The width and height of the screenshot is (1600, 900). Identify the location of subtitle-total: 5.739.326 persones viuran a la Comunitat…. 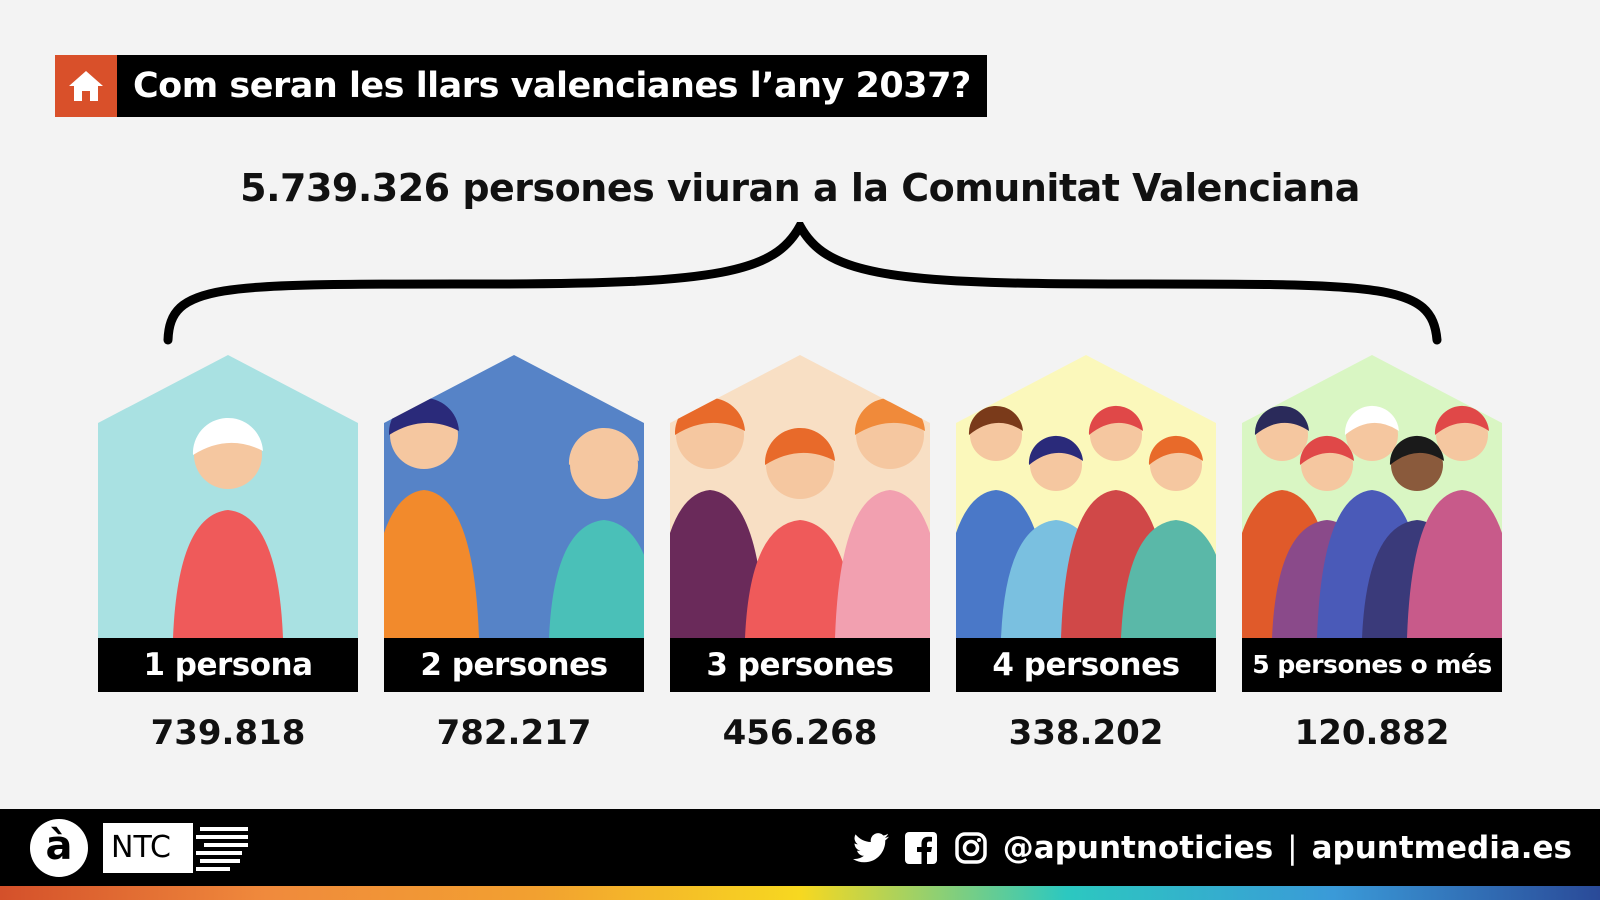
(800, 188).